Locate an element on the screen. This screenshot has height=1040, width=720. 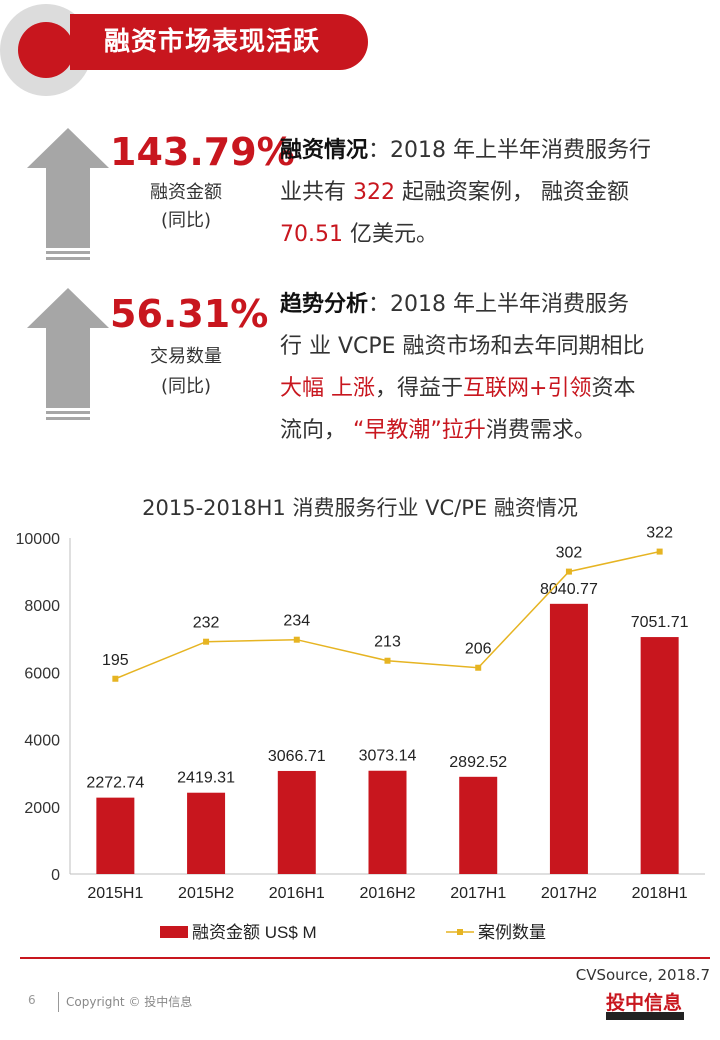
stat2-label-yoy: (同比) is located at coordinates (186, 386).